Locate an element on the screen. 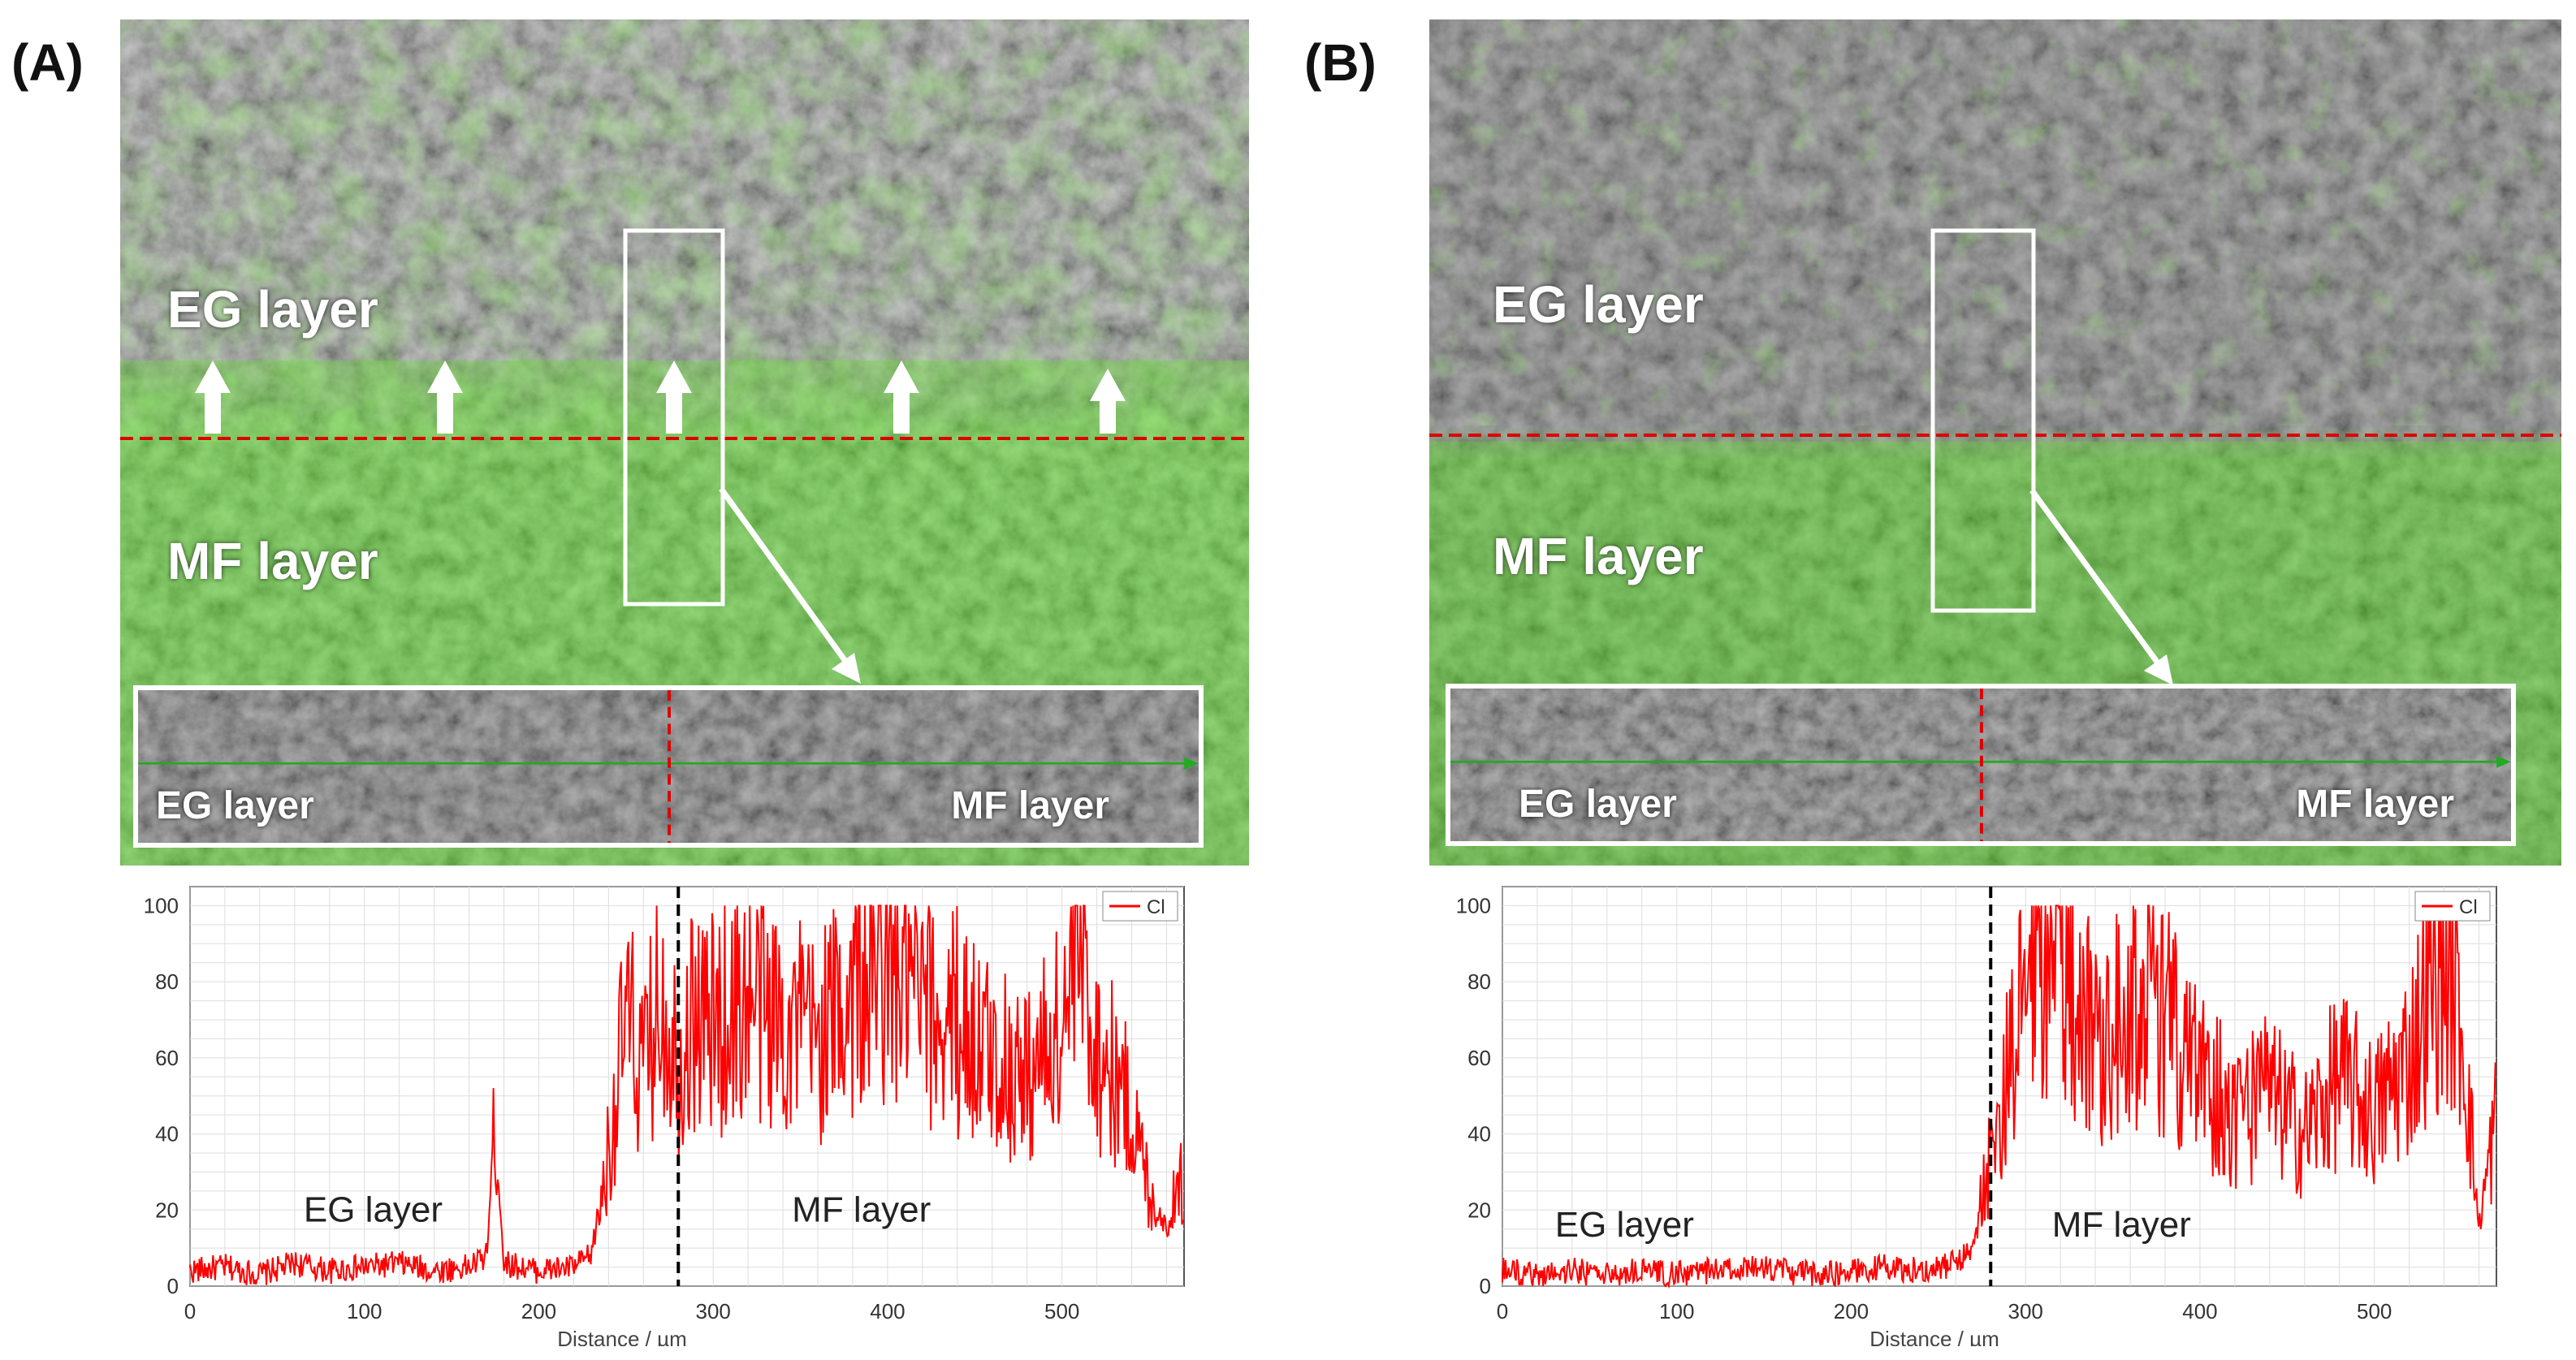 This screenshot has width=2576, height=1360. arrows-up is located at coordinates (661, 397).